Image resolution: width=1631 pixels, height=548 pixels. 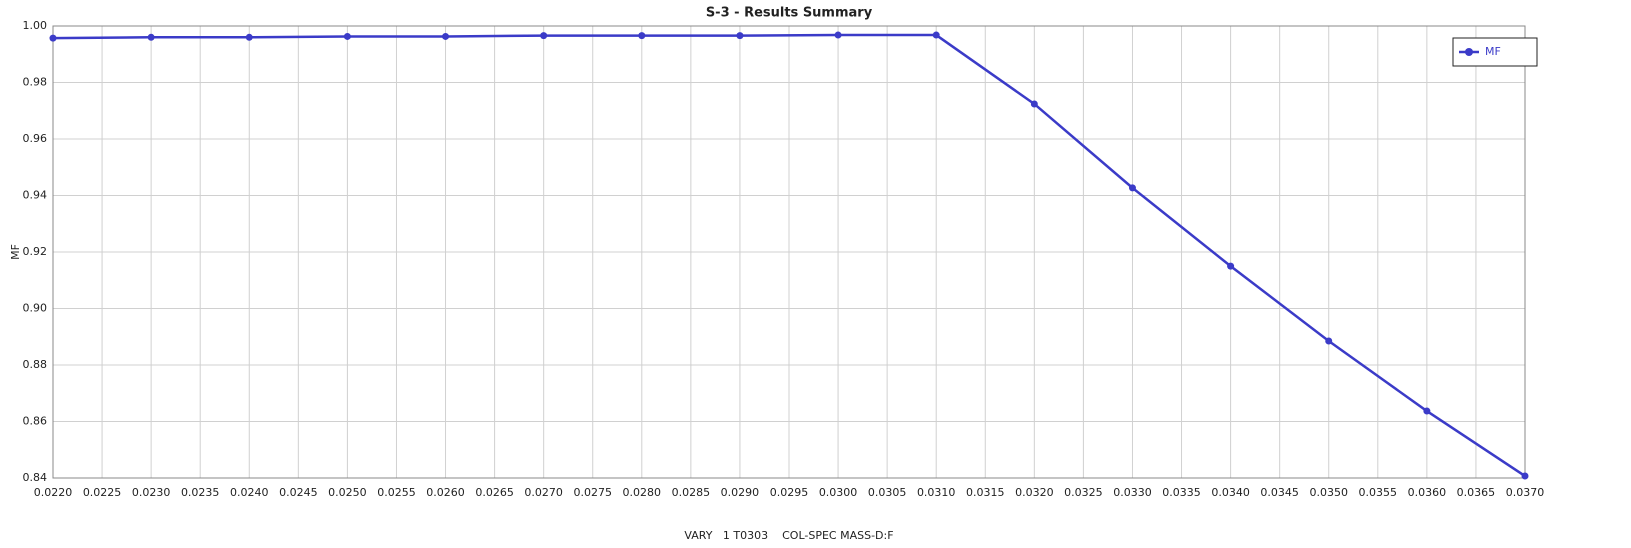 What do you see at coordinates (445, 492) in the screenshot?
I see `x-tick-label: 0.0260` at bounding box center [445, 492].